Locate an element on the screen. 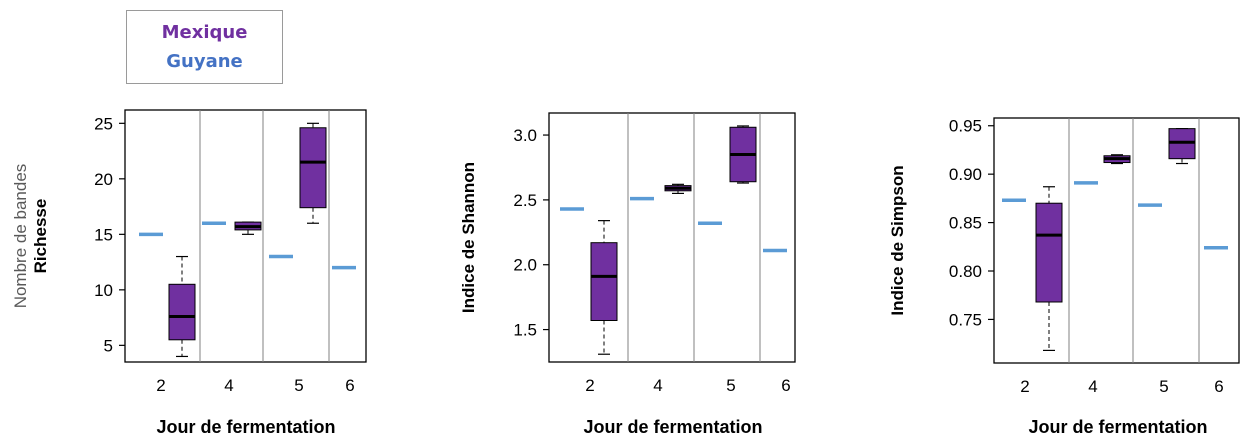 Image resolution: width=1241 pixels, height=438 pixels. panel2-ytick-label: 2.5 is located at coordinates (525, 200).